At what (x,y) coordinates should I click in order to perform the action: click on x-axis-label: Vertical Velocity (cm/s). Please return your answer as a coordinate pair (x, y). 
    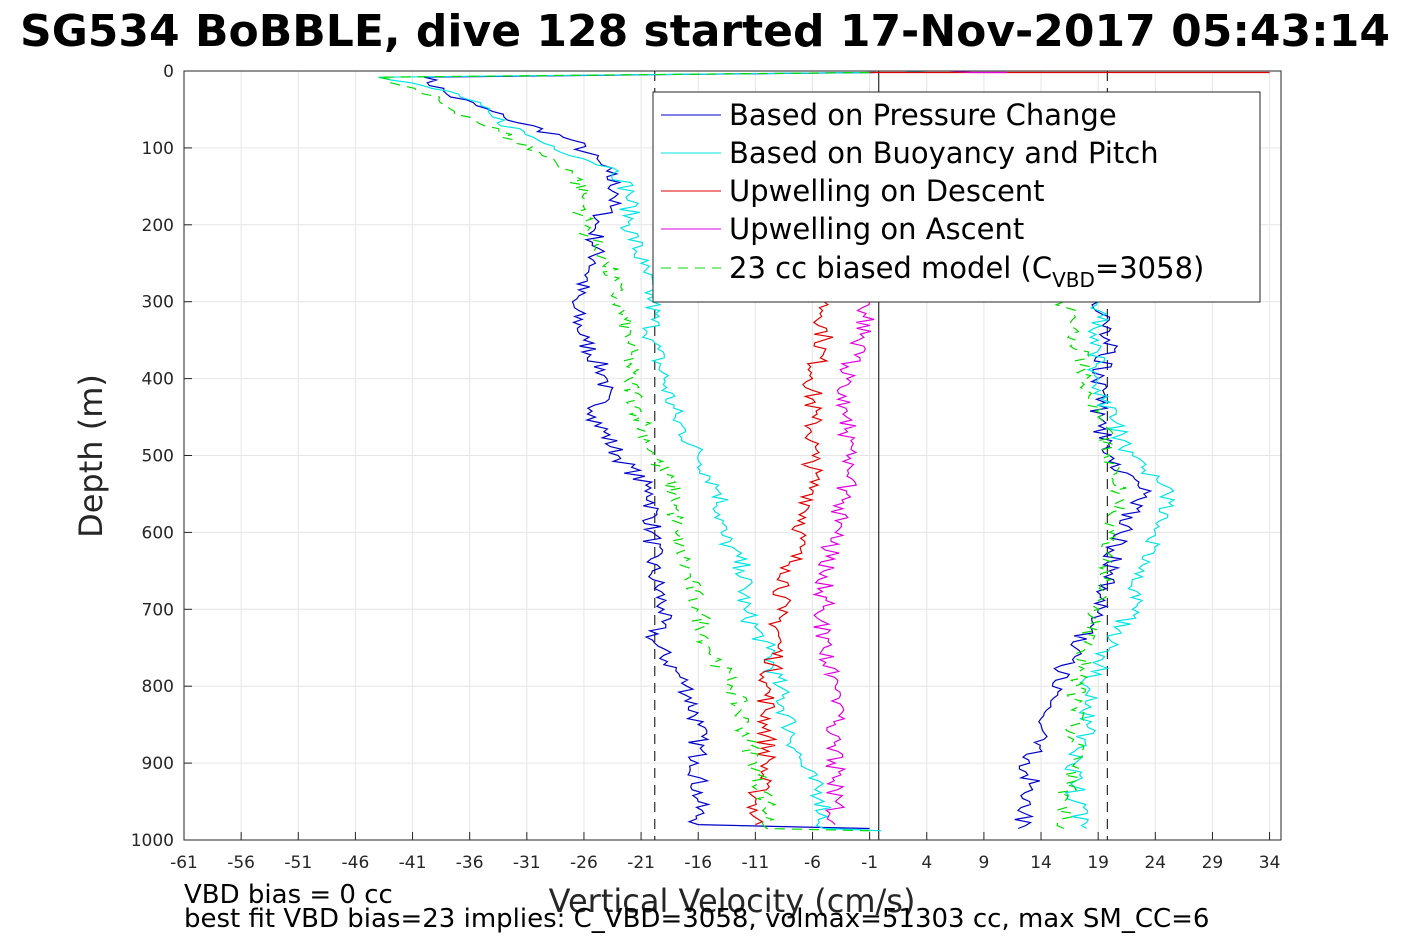
    Looking at the image, I should click on (732, 901).